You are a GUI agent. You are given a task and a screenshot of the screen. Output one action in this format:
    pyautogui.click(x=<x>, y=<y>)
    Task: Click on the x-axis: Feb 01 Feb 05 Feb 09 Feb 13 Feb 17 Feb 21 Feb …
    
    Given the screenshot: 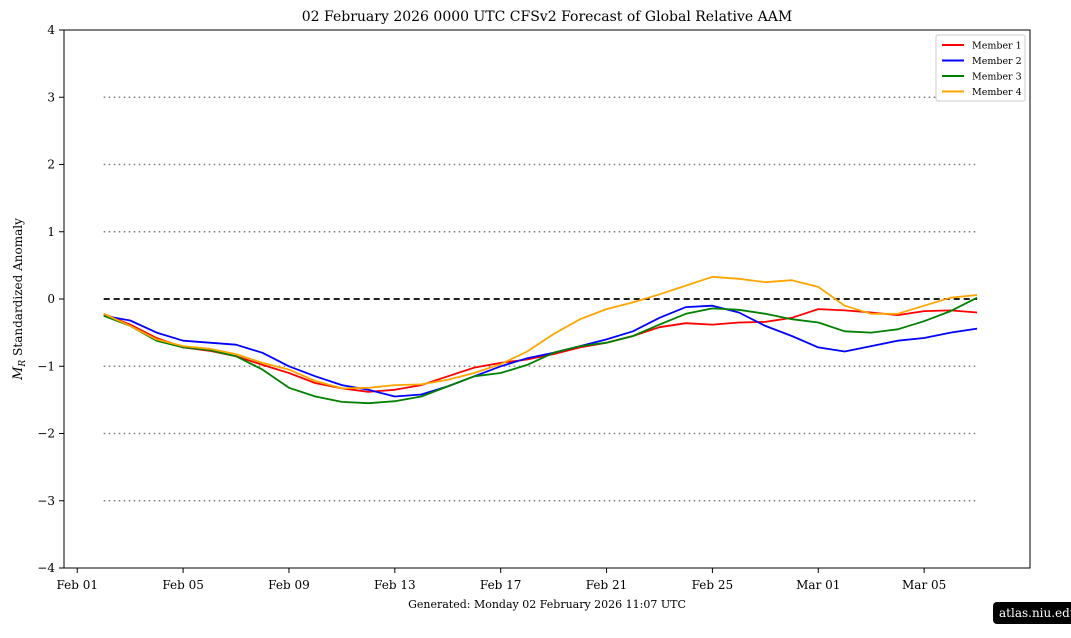 What is the action you would take?
    pyautogui.click(x=501, y=580)
    